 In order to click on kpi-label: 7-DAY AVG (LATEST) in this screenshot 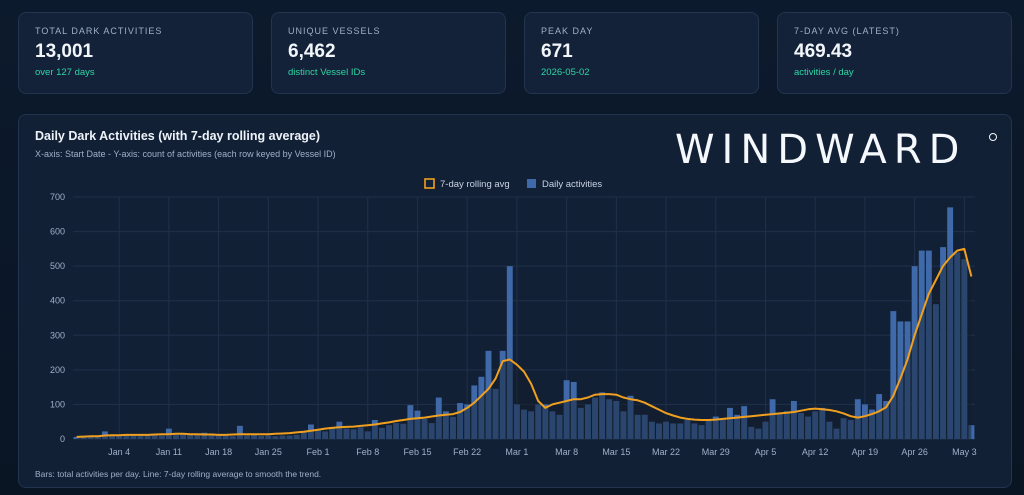, I will do `click(847, 31)`.